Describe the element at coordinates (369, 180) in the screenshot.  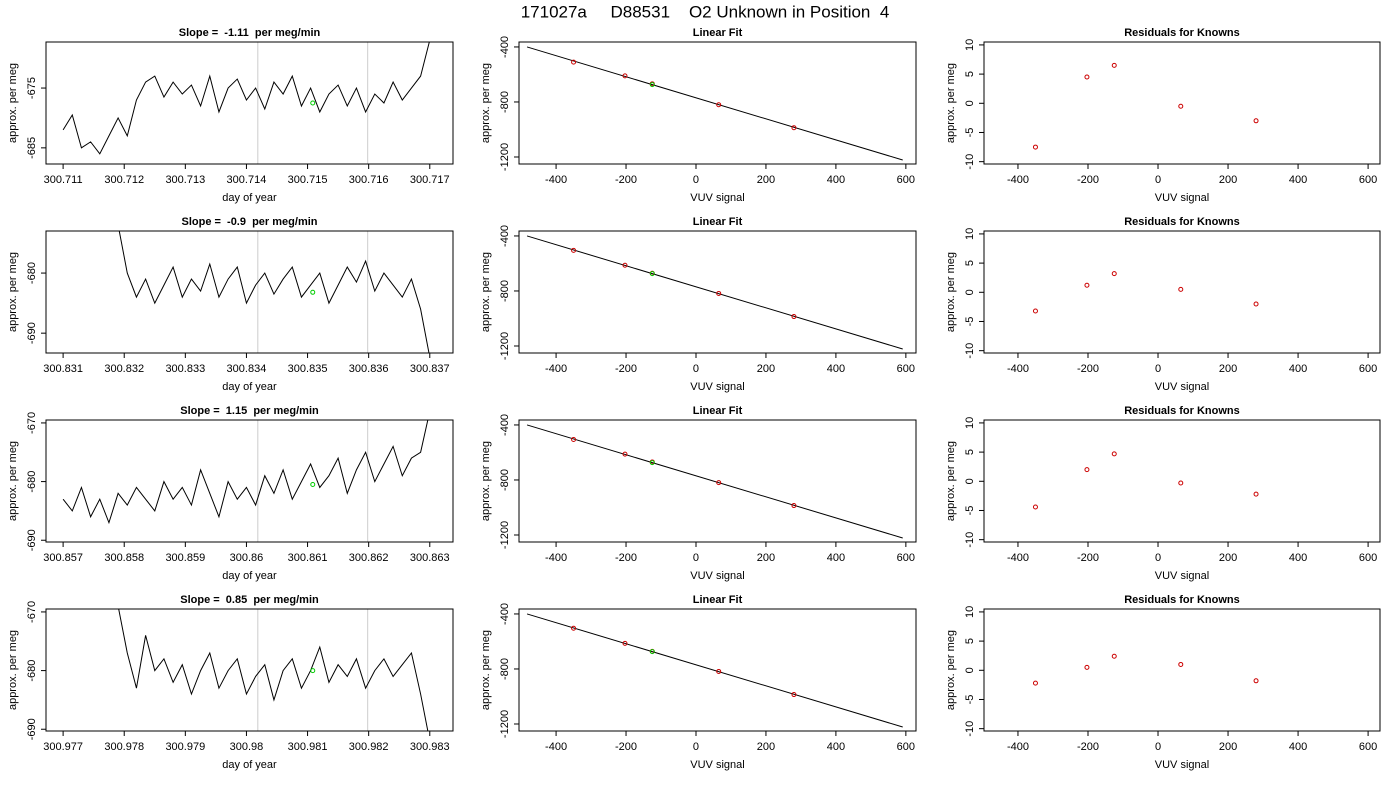
I see `x-tick-label: 300.716` at that location.